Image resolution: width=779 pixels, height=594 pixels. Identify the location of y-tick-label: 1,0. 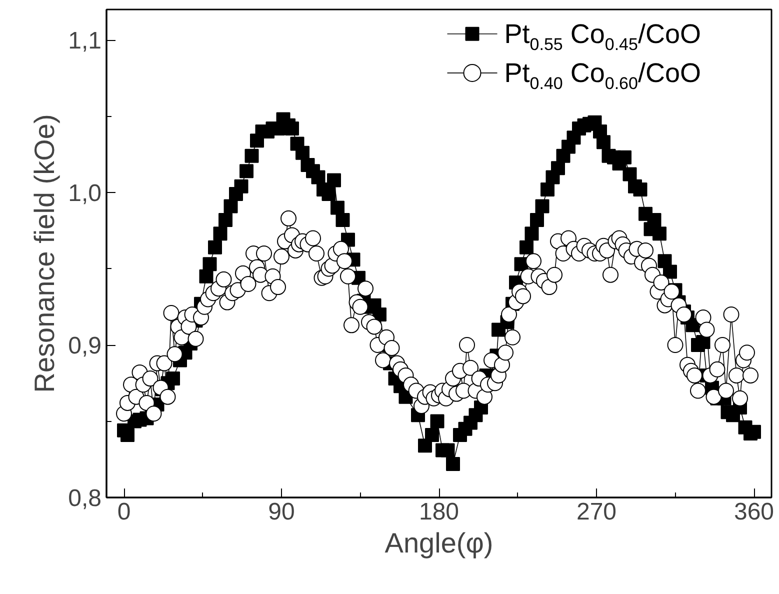
(85, 193).